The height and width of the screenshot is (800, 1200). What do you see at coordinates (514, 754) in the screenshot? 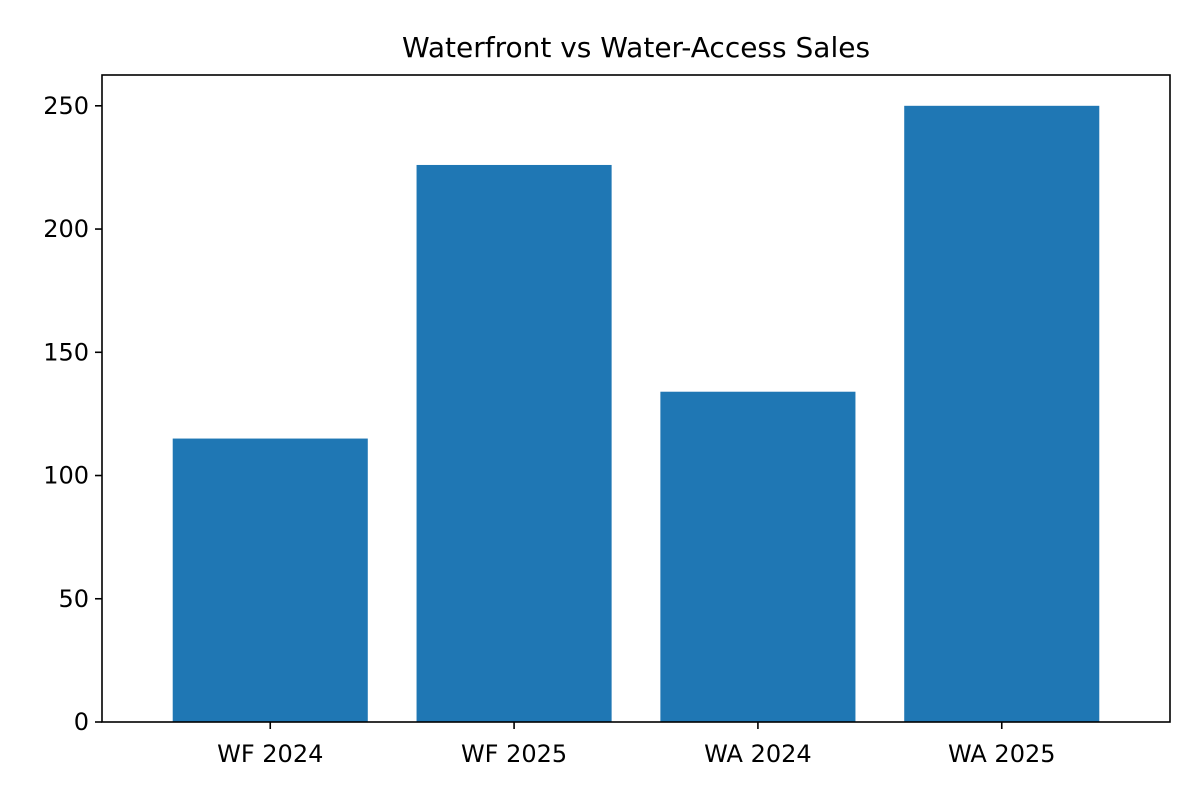
I see `x-tick-label: WF 2025` at bounding box center [514, 754].